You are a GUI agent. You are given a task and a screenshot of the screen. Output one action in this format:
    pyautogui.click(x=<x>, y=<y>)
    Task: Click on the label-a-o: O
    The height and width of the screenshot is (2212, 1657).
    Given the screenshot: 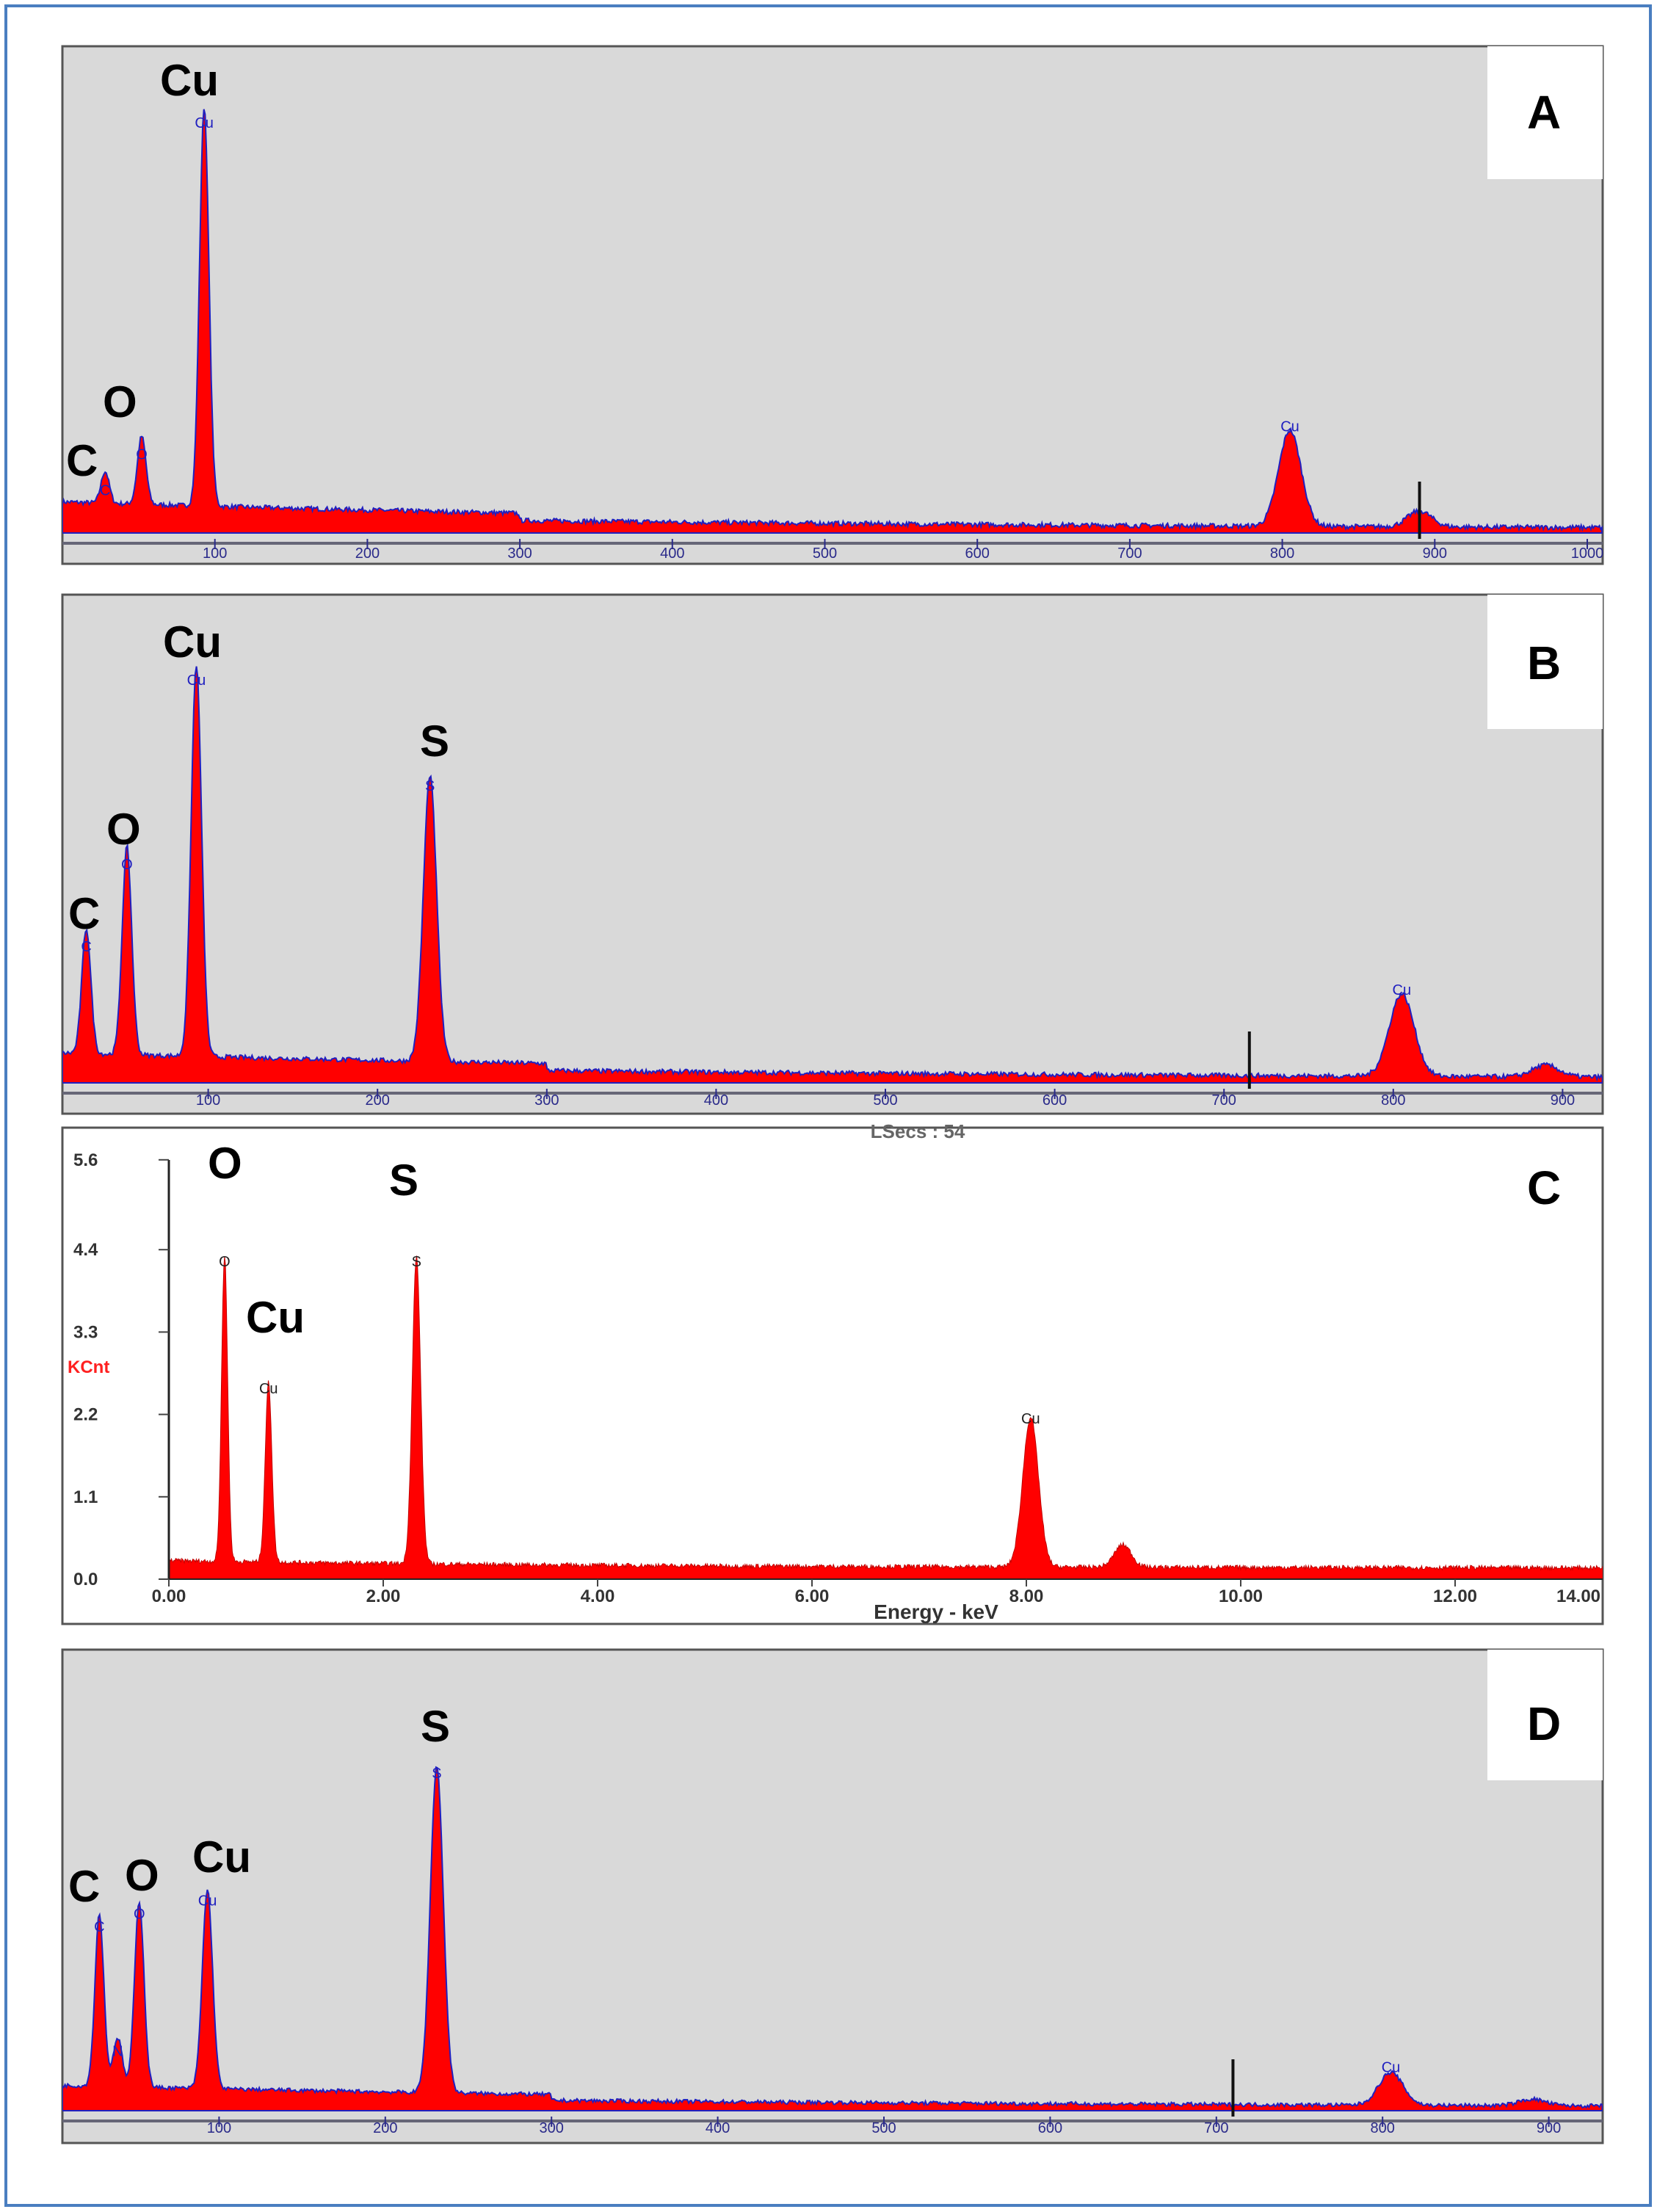 What is the action you would take?
    pyautogui.click(x=120, y=402)
    